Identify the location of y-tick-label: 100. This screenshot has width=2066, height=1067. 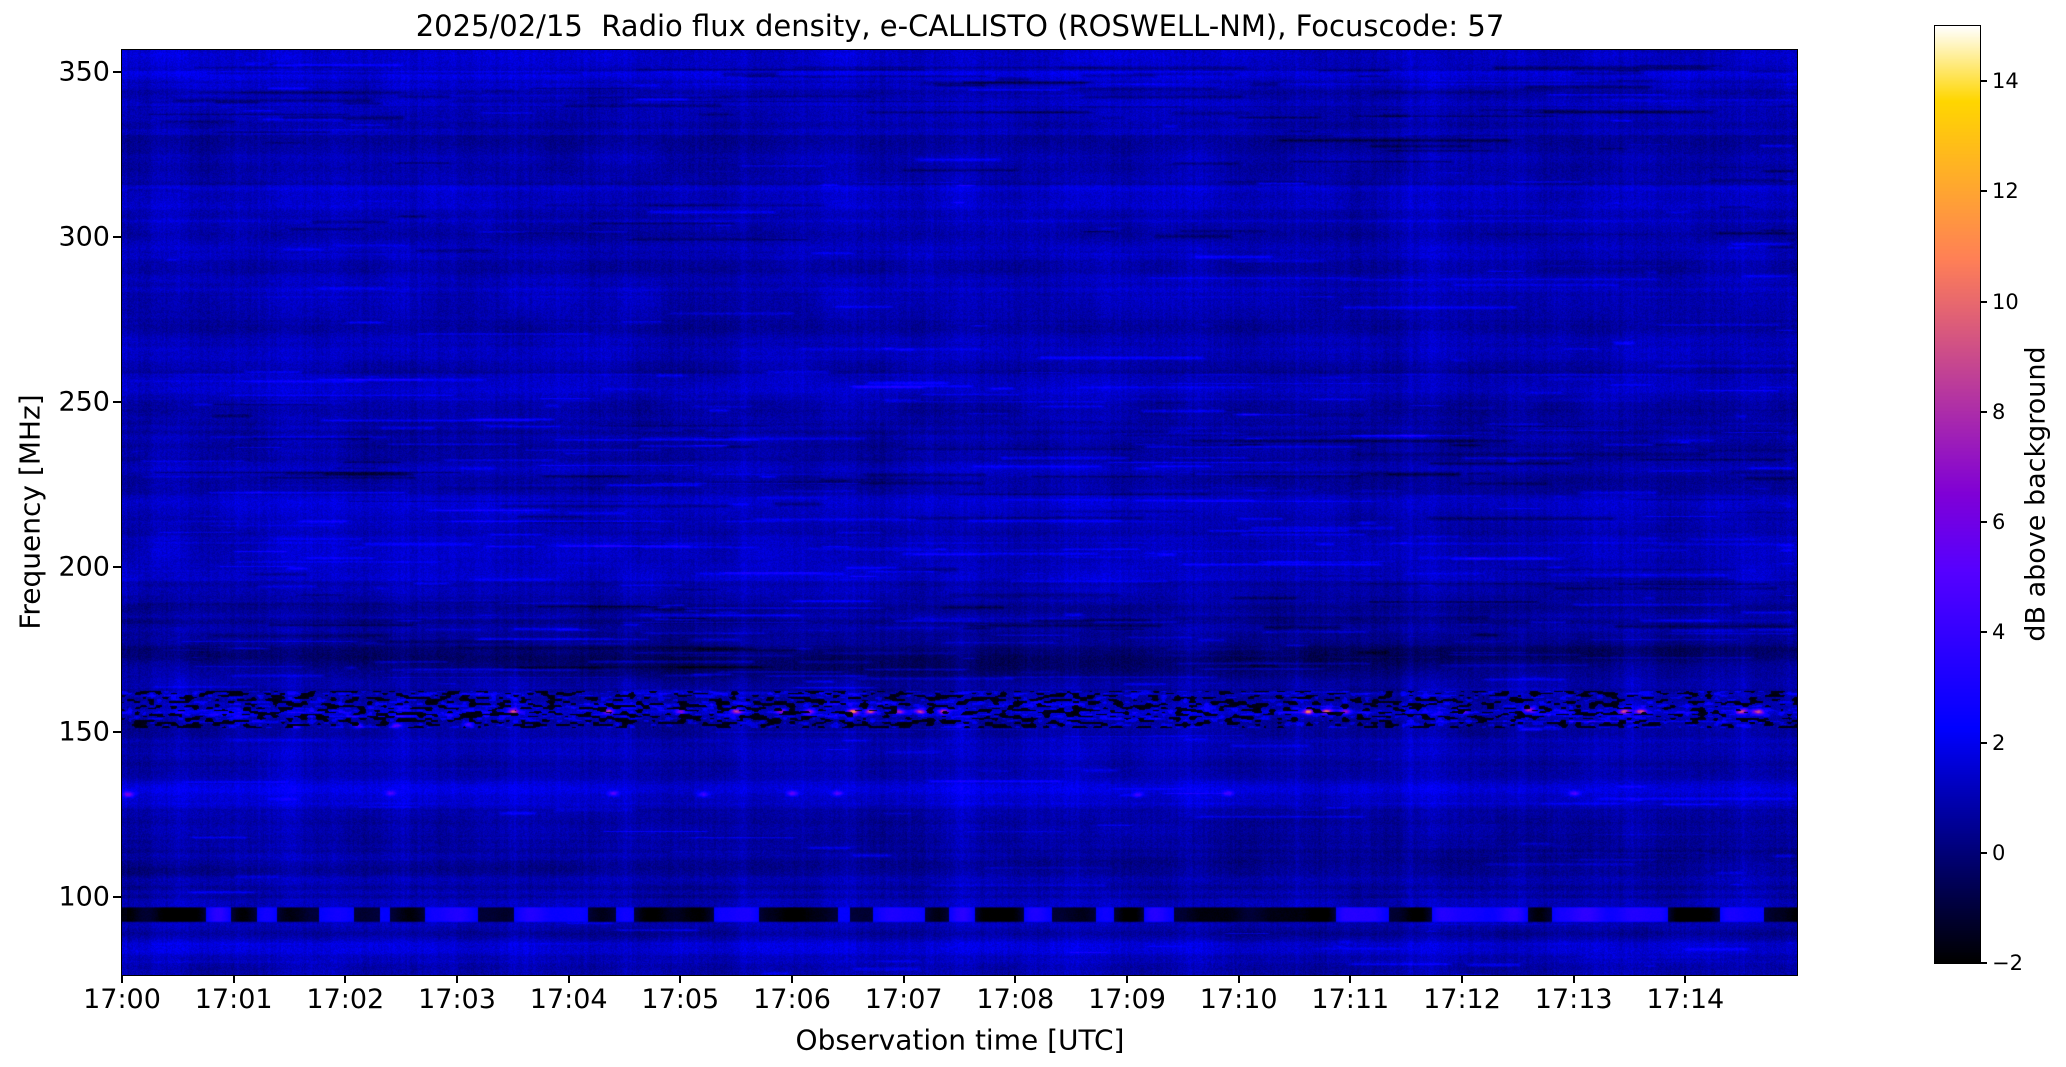
(84, 897).